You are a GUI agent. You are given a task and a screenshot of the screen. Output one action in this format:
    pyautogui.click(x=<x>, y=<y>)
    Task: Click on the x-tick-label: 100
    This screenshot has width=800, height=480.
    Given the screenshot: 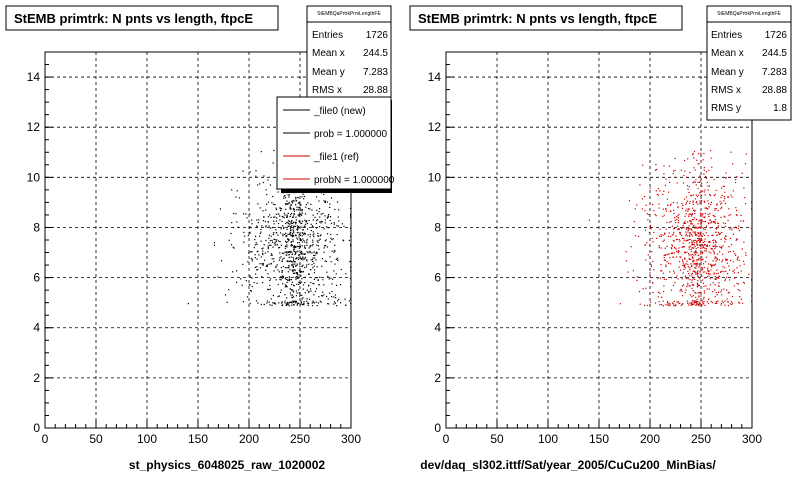 What is the action you would take?
    pyautogui.click(x=147, y=439)
    